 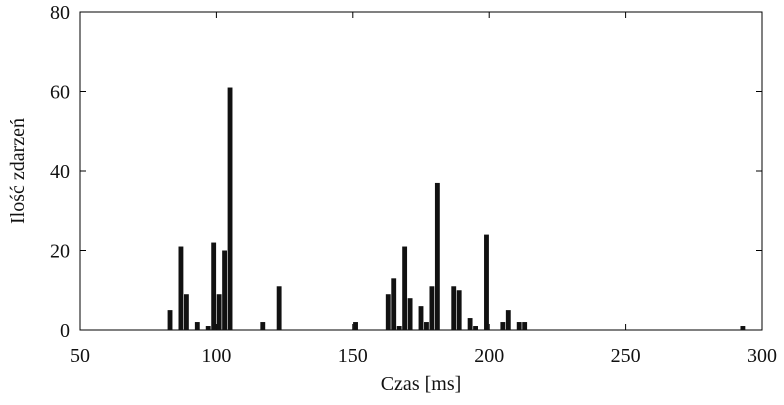 What do you see at coordinates (60, 252) in the screenshot?
I see `y-tick-label: 20` at bounding box center [60, 252].